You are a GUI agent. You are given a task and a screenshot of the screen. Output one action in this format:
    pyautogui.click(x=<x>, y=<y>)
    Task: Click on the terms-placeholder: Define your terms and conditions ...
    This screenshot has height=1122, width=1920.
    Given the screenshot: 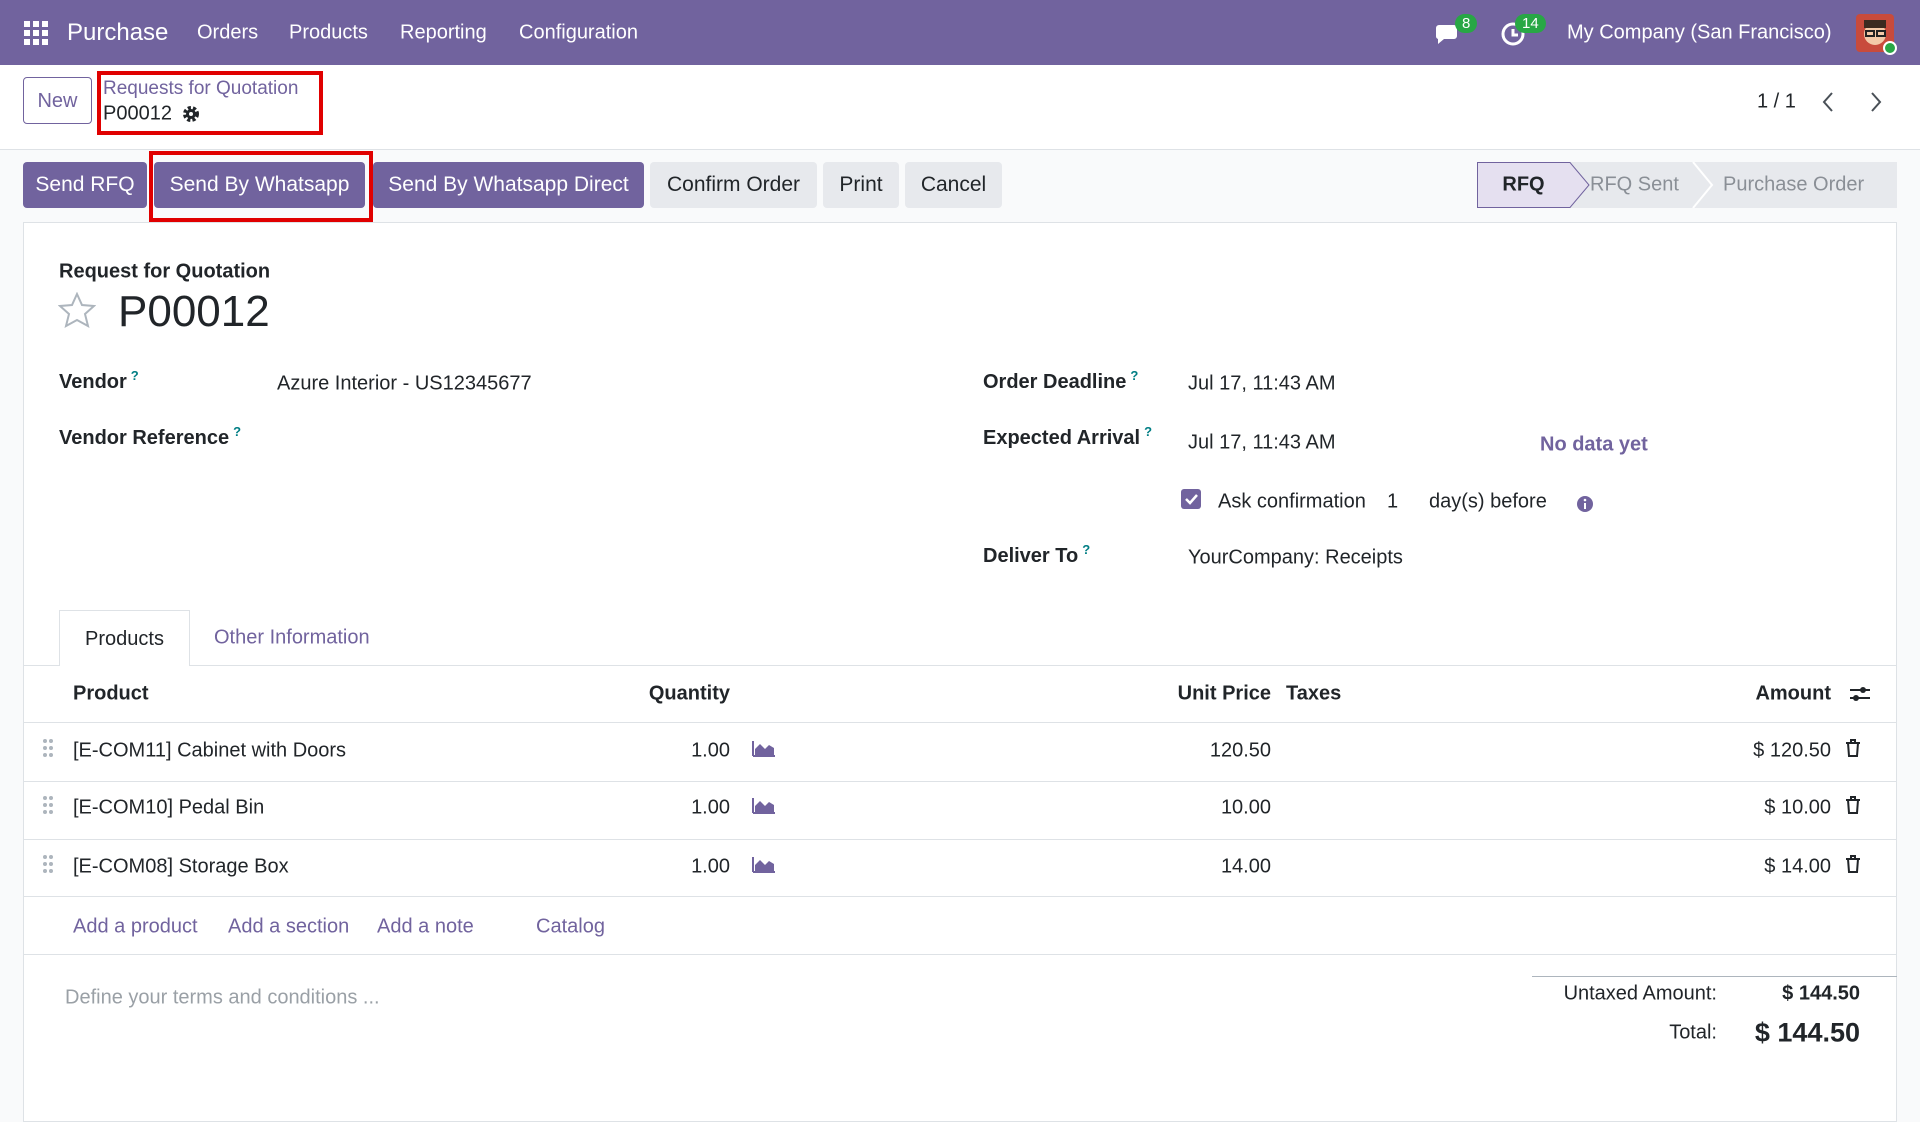 What is the action you would take?
    pyautogui.click(x=222, y=997)
    